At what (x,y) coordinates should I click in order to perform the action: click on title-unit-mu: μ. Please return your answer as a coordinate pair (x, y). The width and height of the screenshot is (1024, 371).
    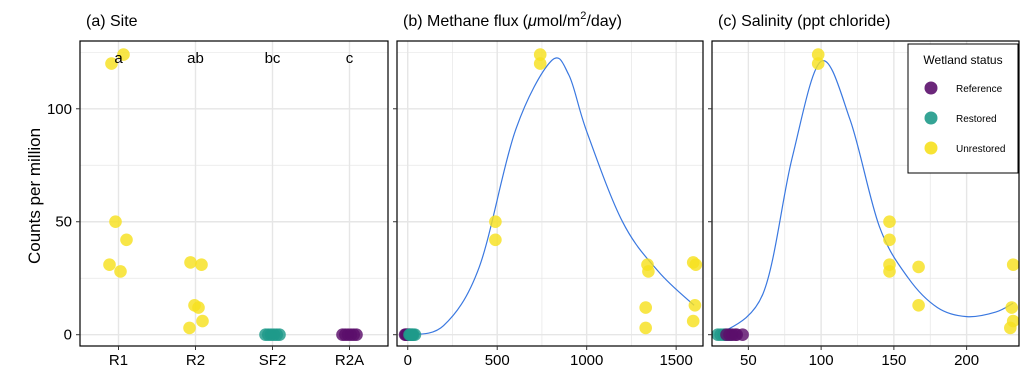
    Looking at the image, I should click on (532, 21).